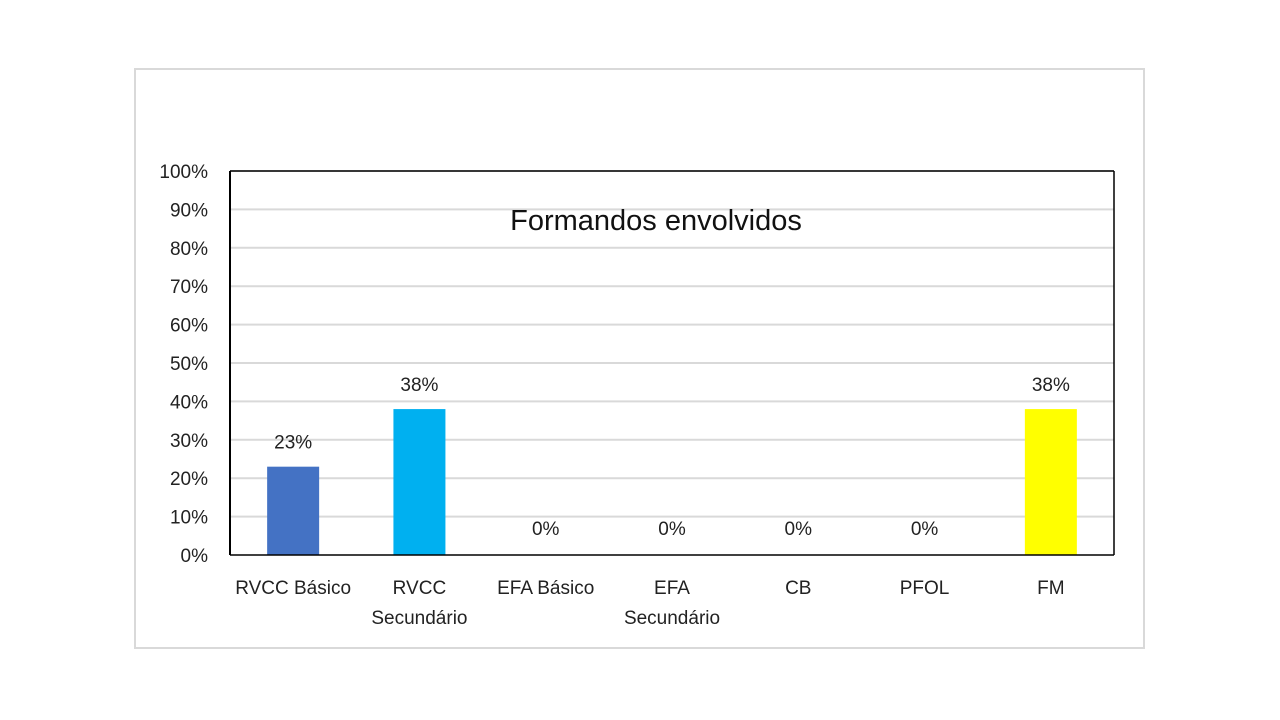 The image size is (1280, 720). Describe the element at coordinates (293, 443) in the screenshot. I see `data-label: 23%` at that location.